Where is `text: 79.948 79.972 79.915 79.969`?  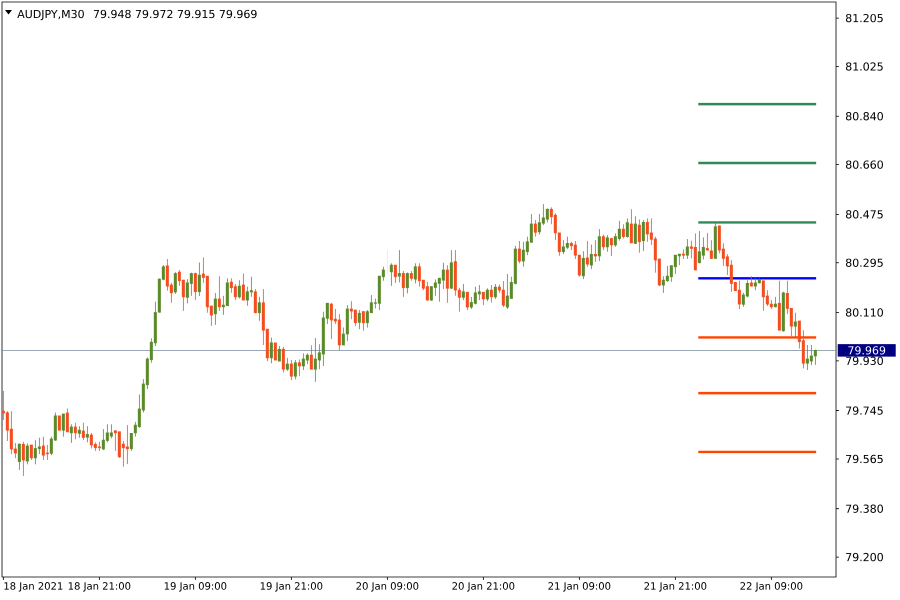 text: 79.948 79.972 79.915 79.969 is located at coordinates (175, 14).